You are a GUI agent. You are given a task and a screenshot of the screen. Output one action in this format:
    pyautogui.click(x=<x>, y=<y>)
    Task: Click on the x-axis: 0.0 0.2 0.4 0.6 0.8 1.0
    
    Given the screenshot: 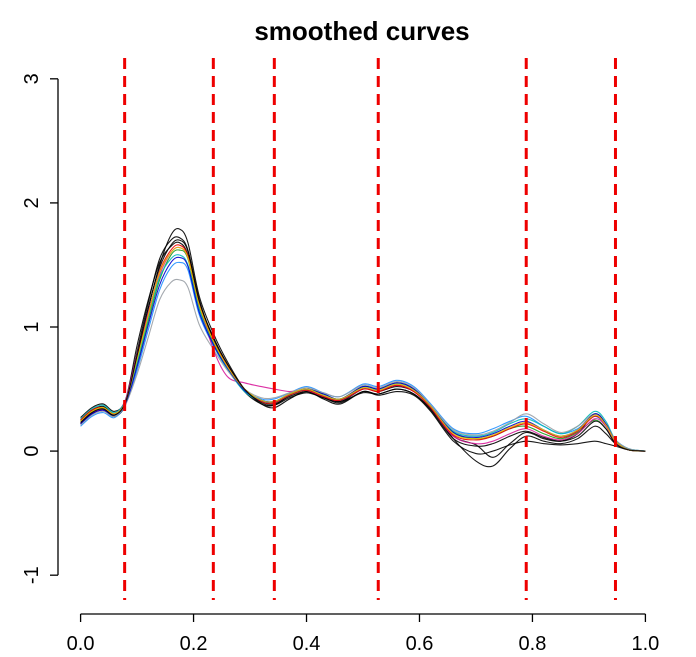 What is the action you would take?
    pyautogui.click(x=363, y=634)
    